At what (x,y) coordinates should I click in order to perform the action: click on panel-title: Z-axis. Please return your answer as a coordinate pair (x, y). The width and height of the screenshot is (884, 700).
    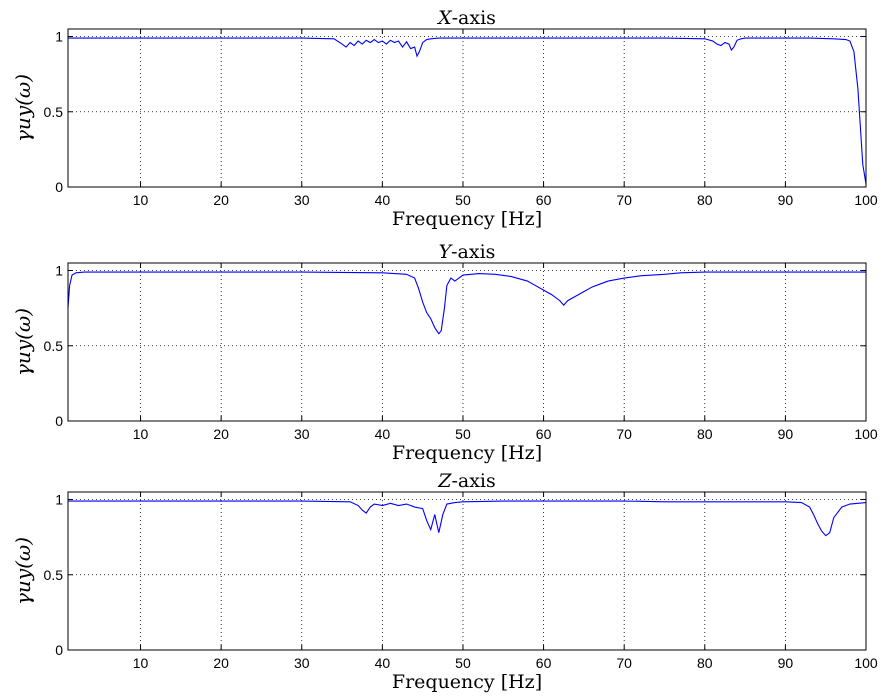
    Looking at the image, I should click on (466, 481).